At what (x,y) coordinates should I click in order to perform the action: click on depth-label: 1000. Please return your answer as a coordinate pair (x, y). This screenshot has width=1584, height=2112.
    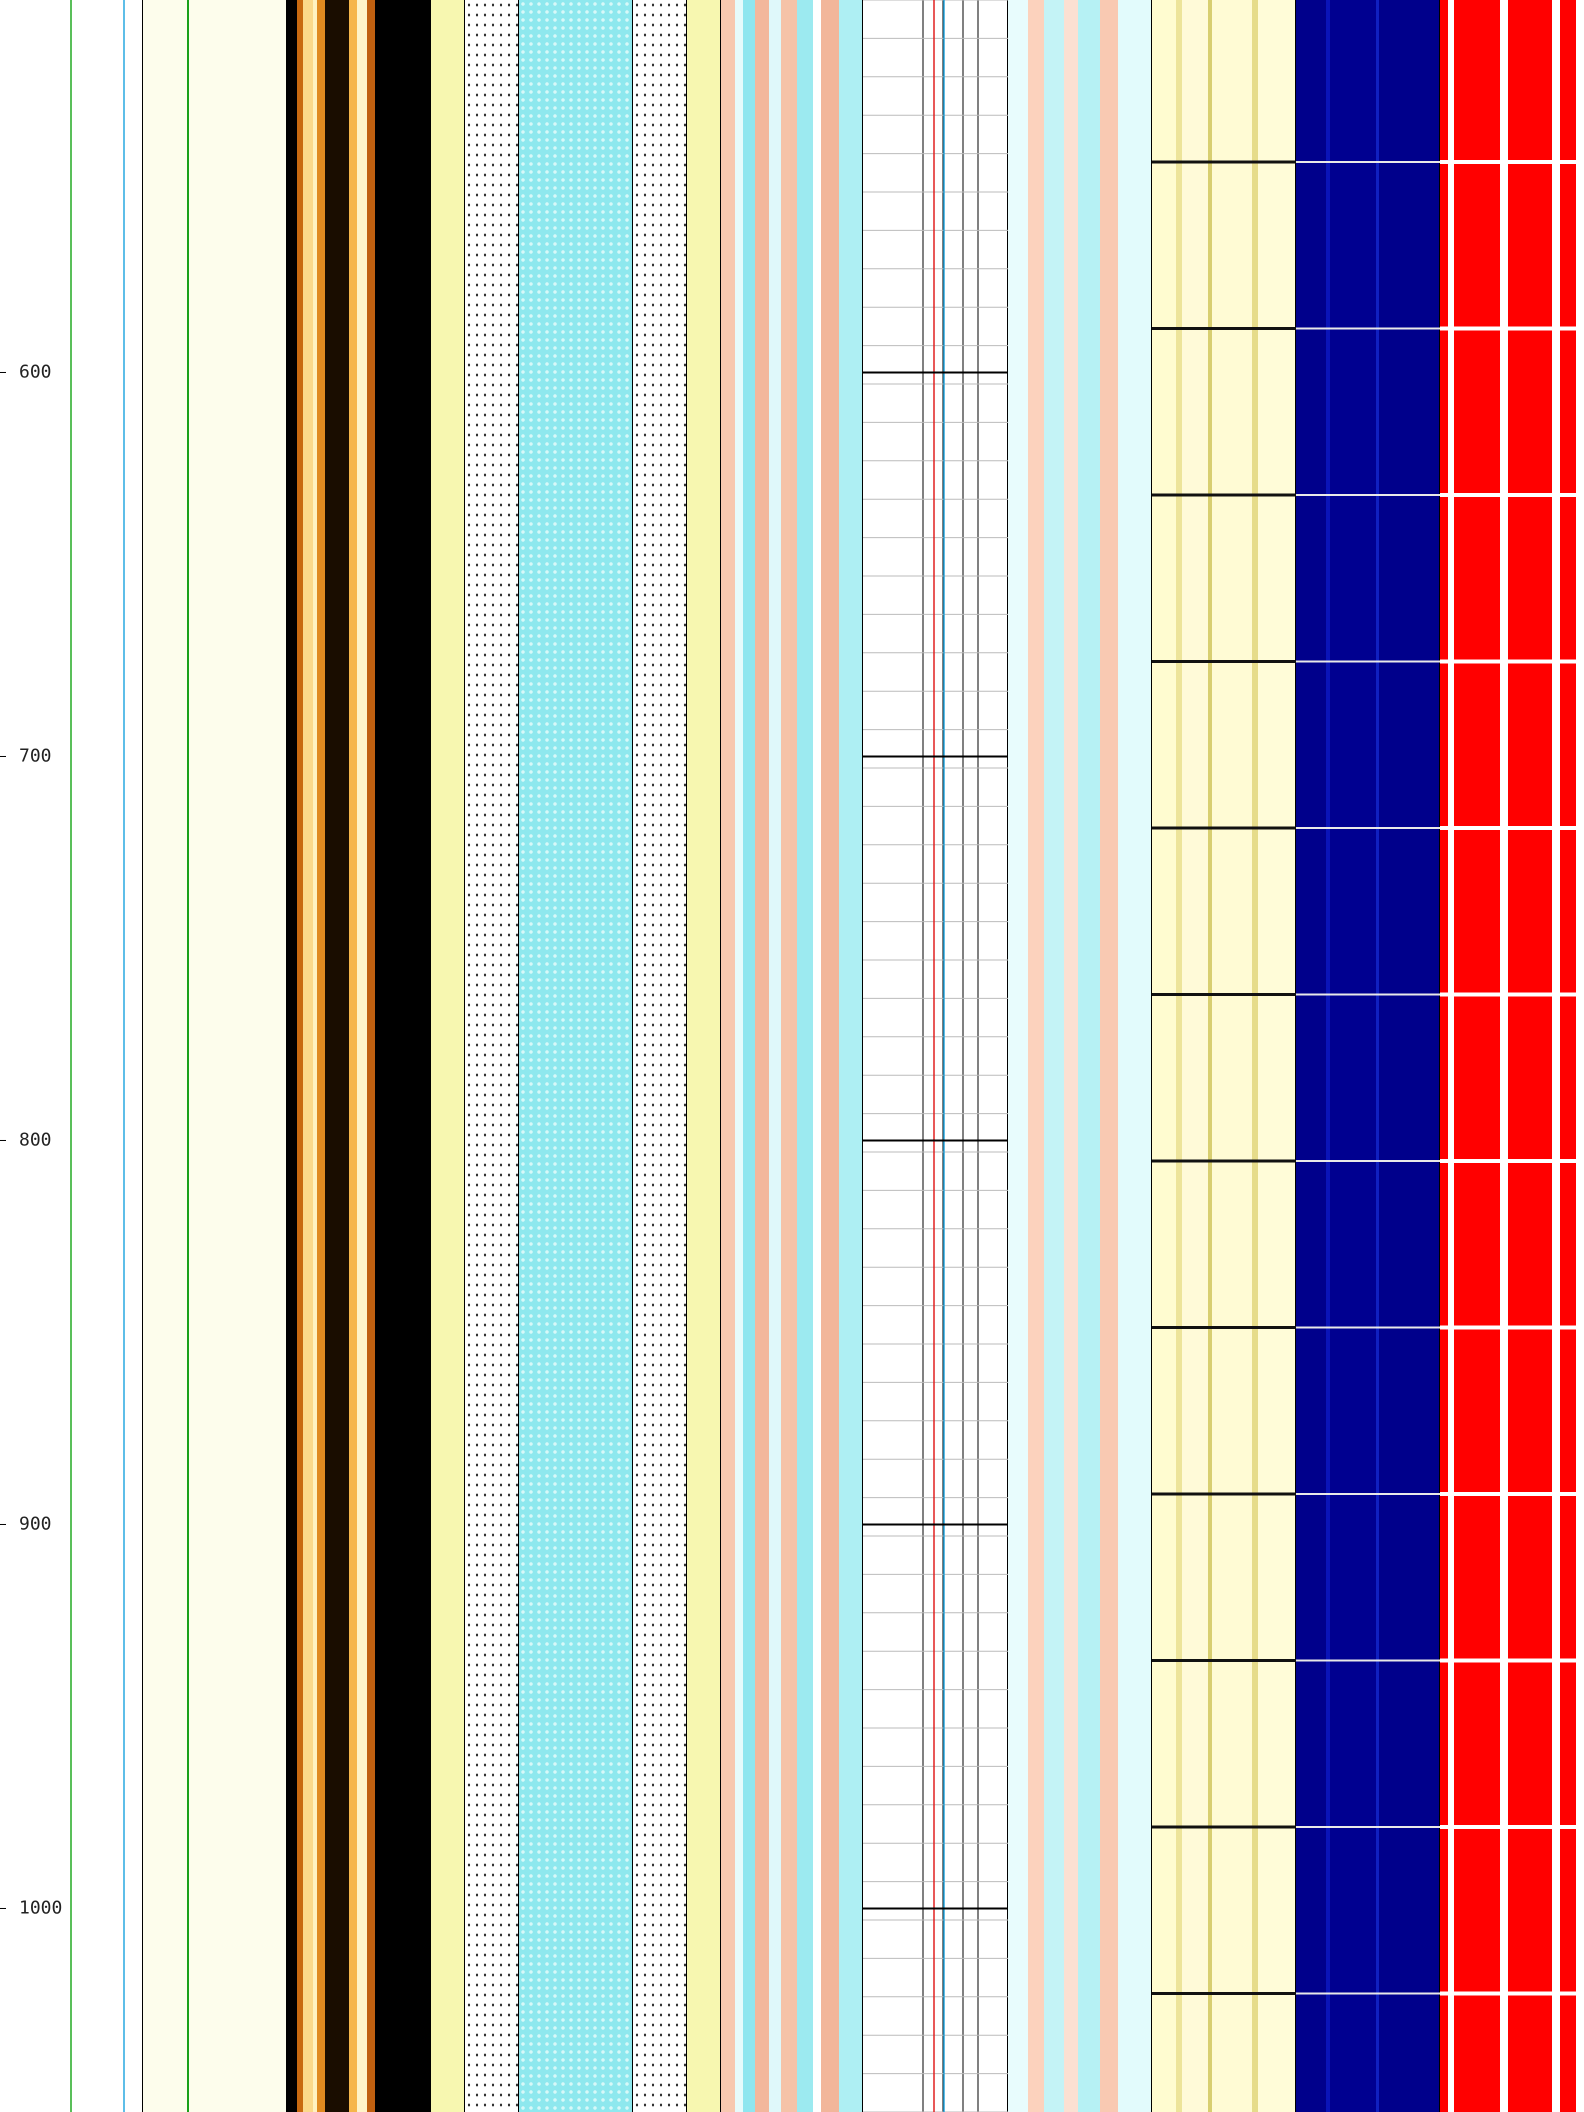
    Looking at the image, I should click on (40, 1907).